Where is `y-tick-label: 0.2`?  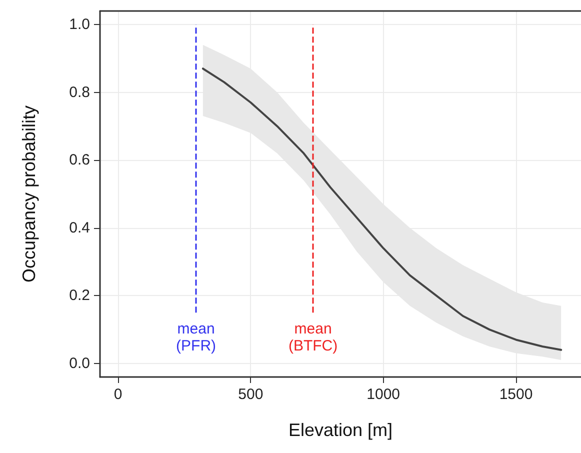 y-tick-label: 0.2 is located at coordinates (79, 295).